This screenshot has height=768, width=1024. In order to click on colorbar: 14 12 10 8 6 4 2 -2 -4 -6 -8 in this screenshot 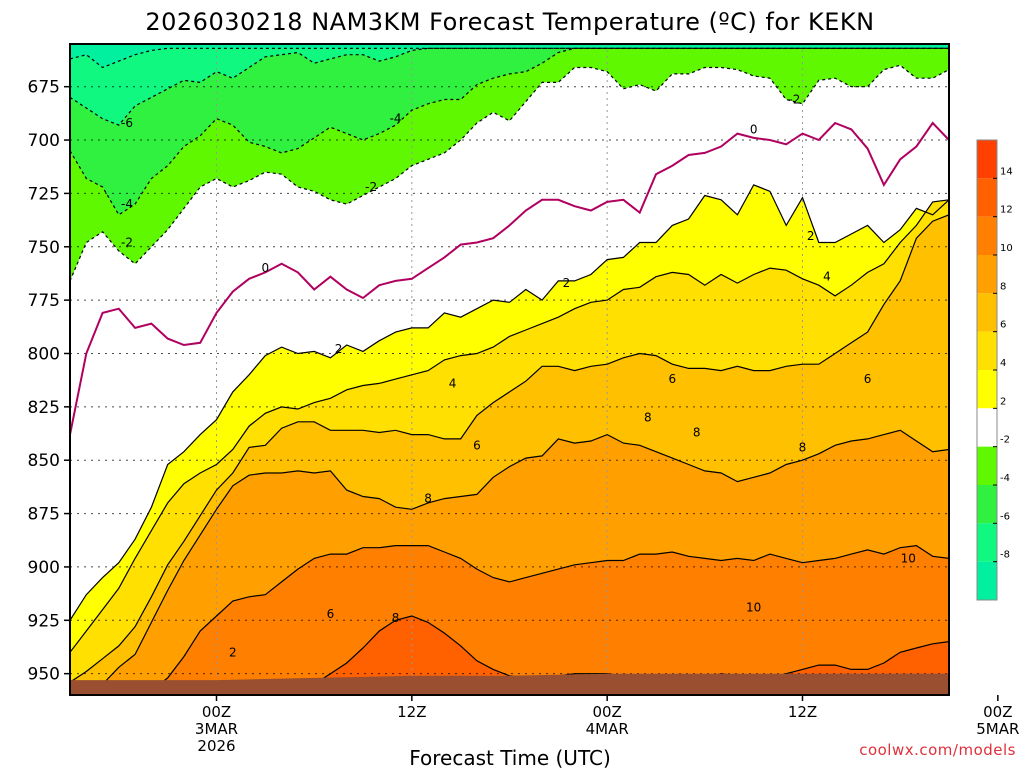, I will do `click(994, 370)`.